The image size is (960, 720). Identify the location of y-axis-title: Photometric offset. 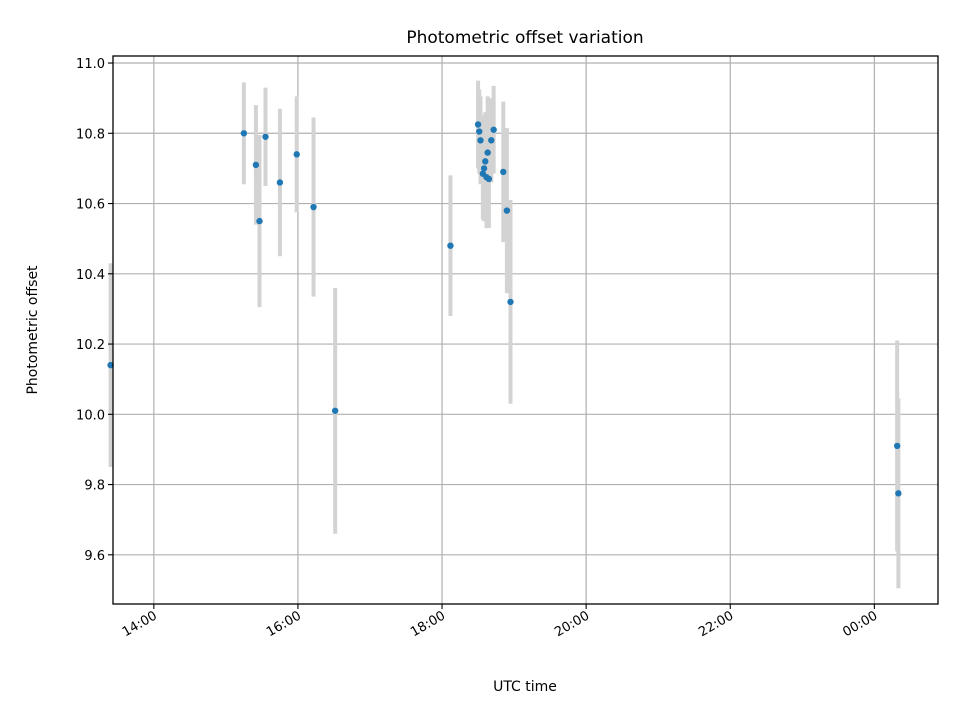
(33, 330).